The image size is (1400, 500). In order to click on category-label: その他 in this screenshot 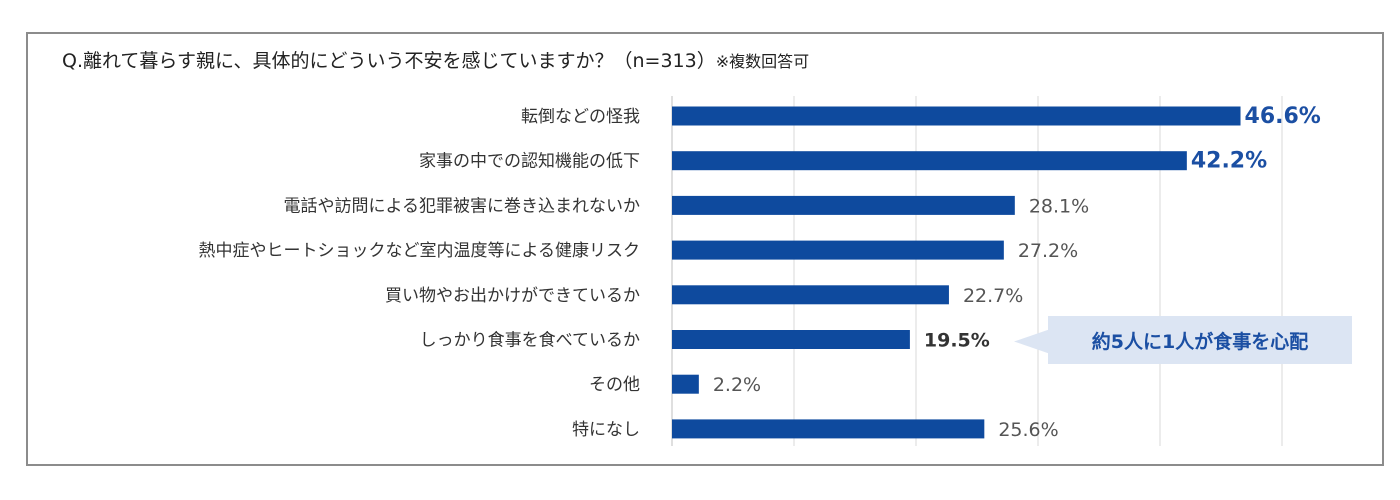, I will do `click(614, 385)`.